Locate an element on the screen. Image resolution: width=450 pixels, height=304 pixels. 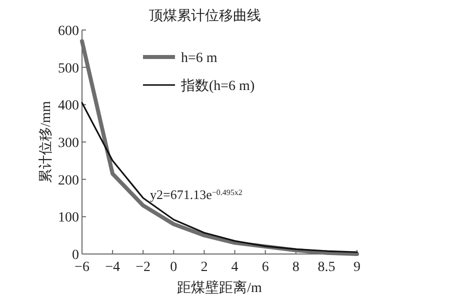
x-tick-label: 6 is located at coordinates (265, 267).